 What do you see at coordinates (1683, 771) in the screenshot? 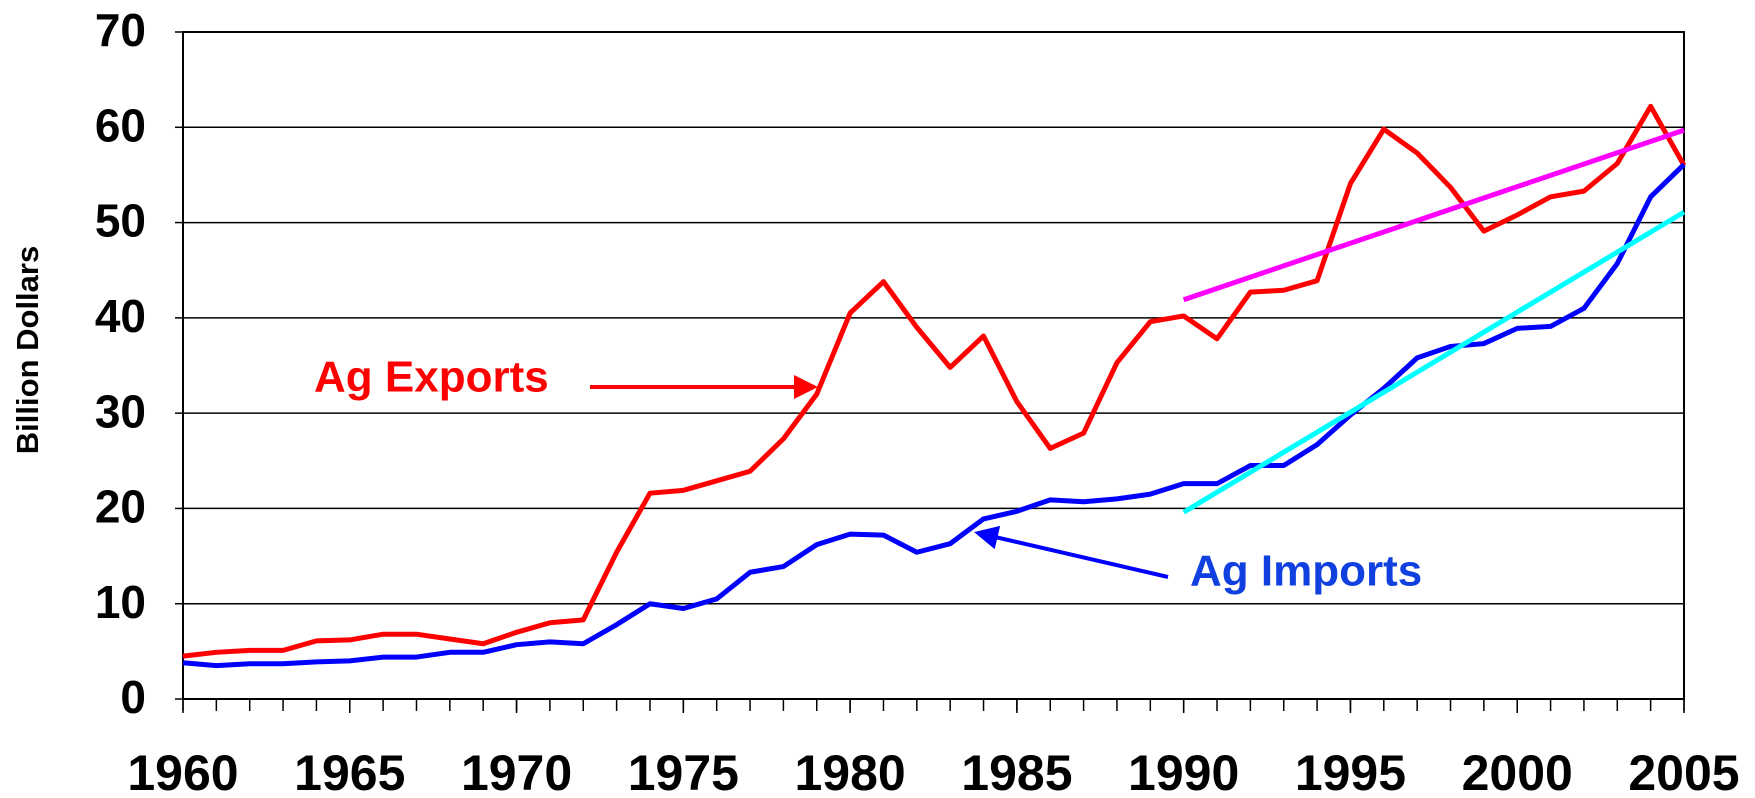
I see `x-tick-label: 2005` at bounding box center [1683, 771].